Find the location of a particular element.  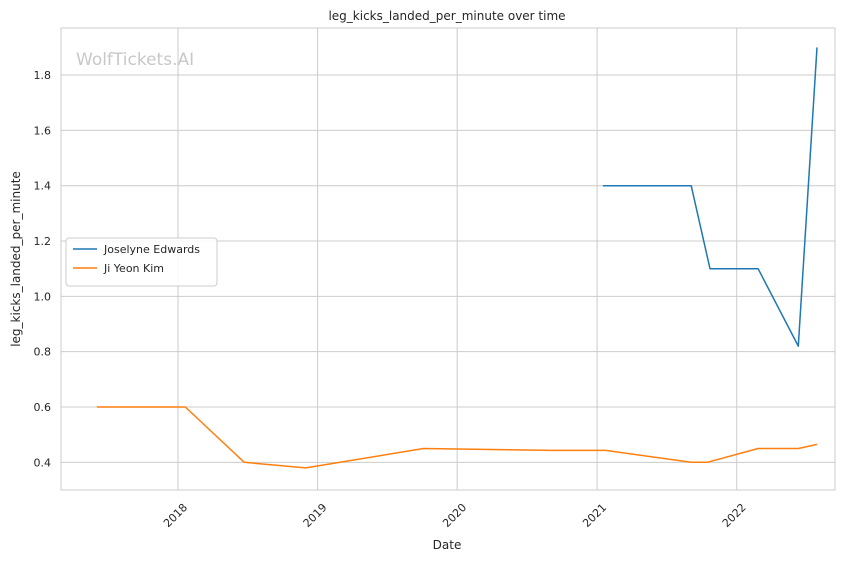

x-tick-label: 2020 is located at coordinates (454, 515).